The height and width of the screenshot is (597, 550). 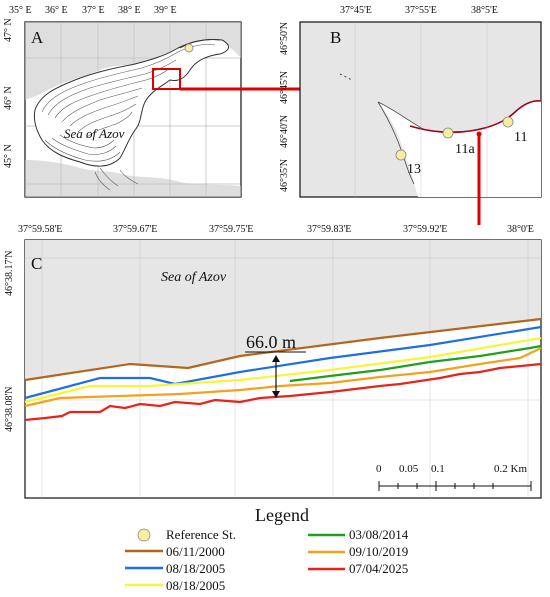 I want to click on panel-a-sea-label: Sea of Azov, so click(x=94, y=133).